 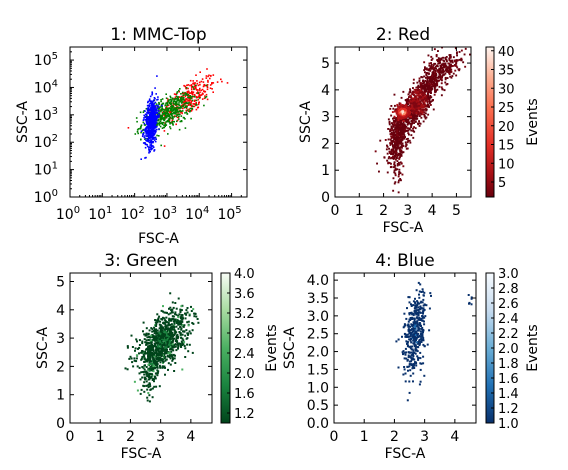 I want to click on panel-2-density, so click(x=422, y=120).